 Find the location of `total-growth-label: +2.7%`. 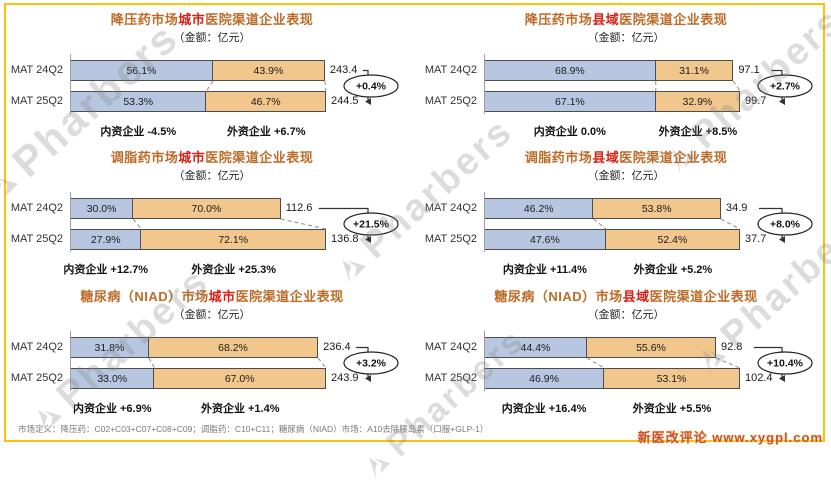

total-growth-label: +2.7% is located at coordinates (785, 87).